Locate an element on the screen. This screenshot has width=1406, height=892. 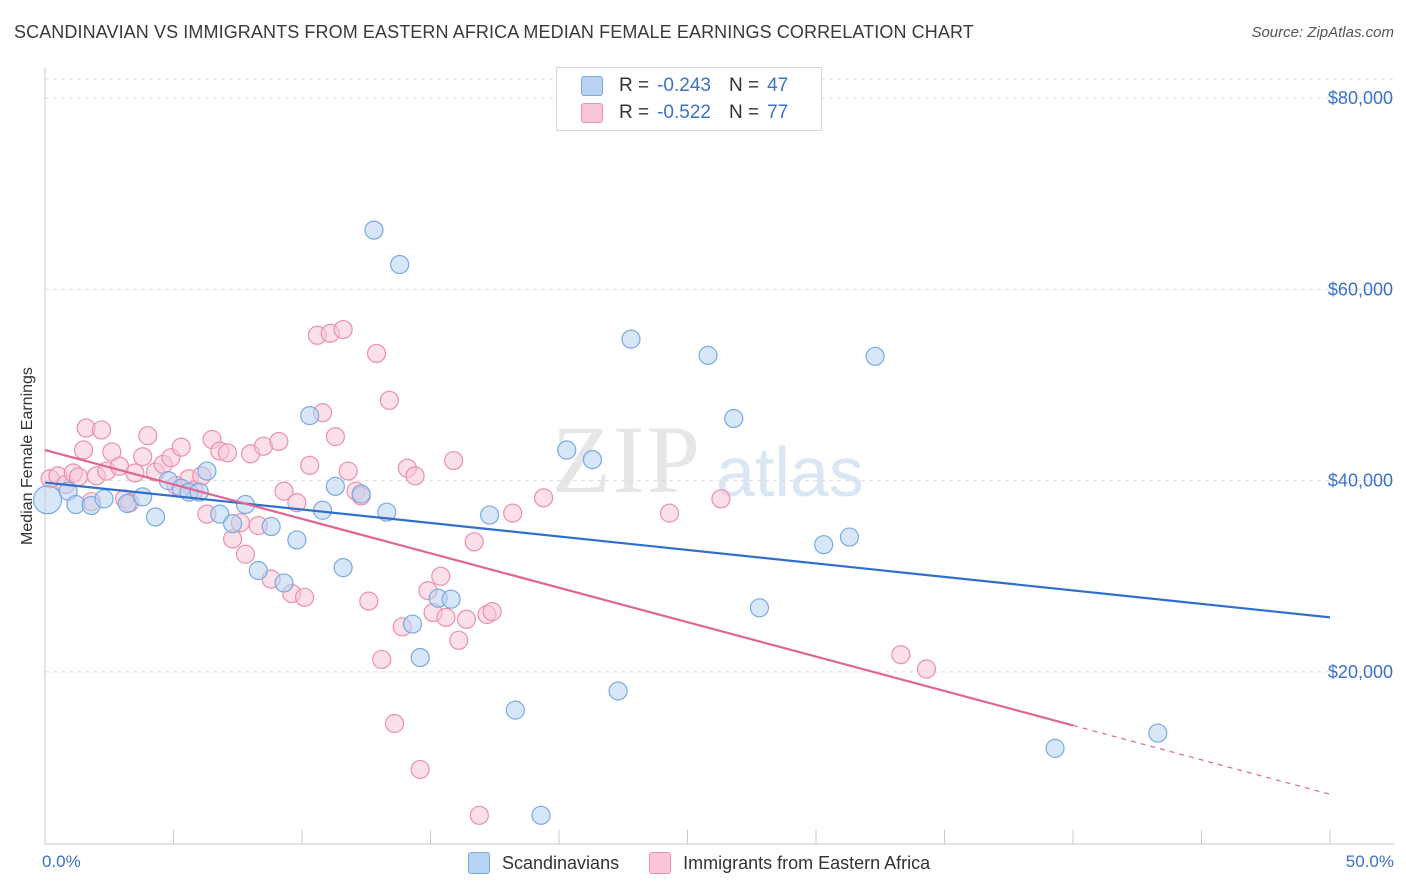
y-axis-label: Median Female Earnings is located at coordinates (27, 456).